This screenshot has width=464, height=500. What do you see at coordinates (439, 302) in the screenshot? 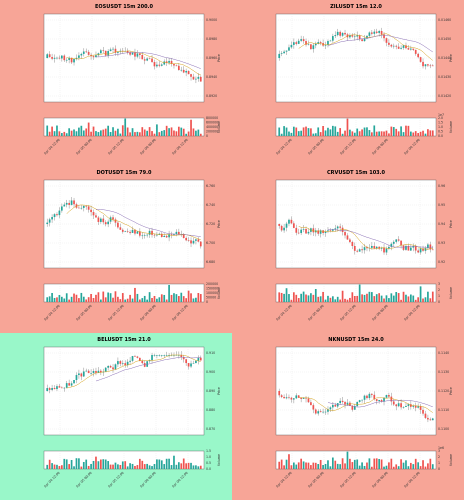
I see `volume-tick-label: 0` at bounding box center [439, 302].